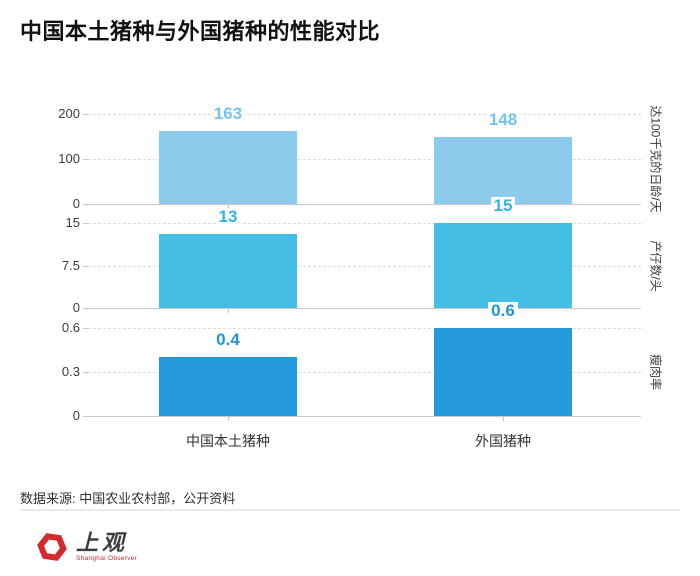  Describe the element at coordinates (52, 547) in the screenshot. I see `hexagon-logo-icon` at that location.